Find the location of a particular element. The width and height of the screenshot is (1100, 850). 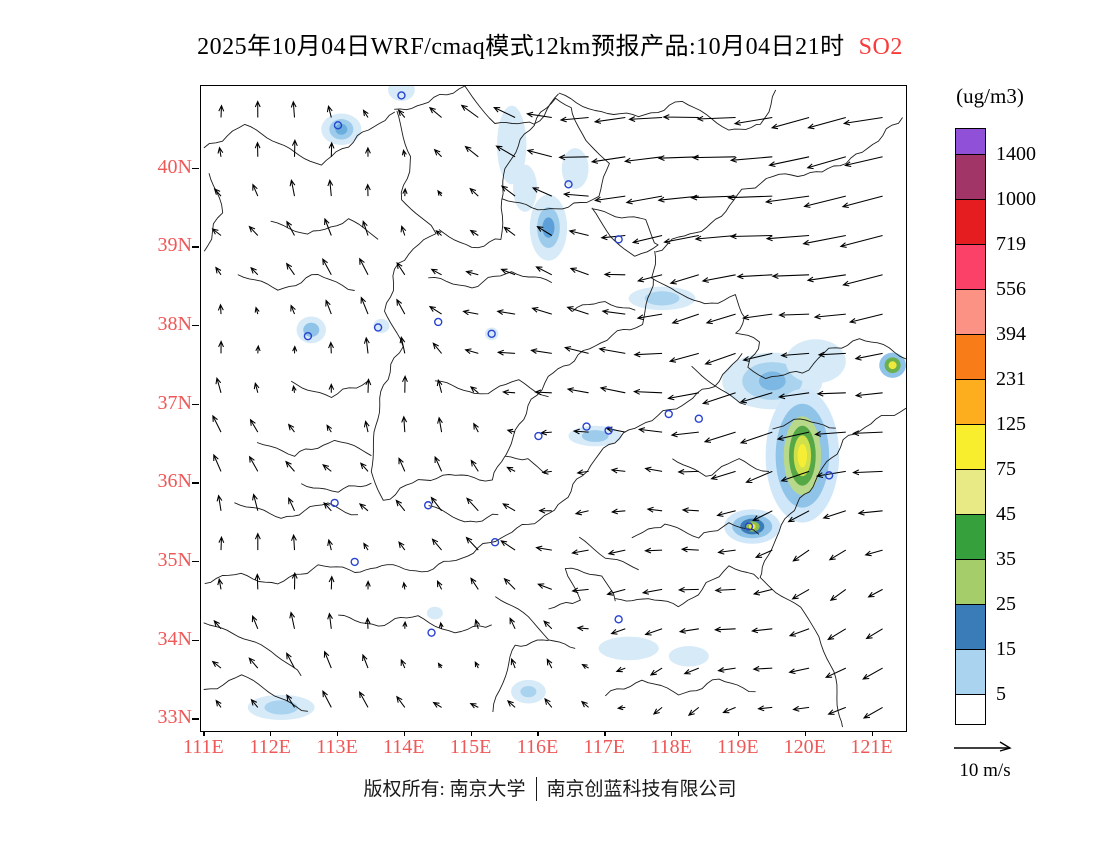

colorbar-label: 231 is located at coordinates (1011, 379).